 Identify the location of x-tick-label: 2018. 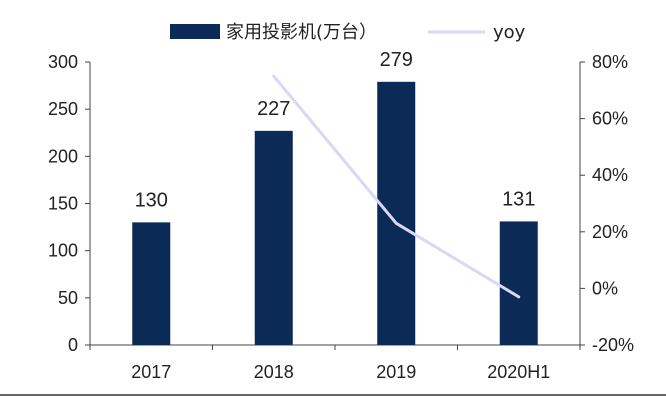
(274, 372).